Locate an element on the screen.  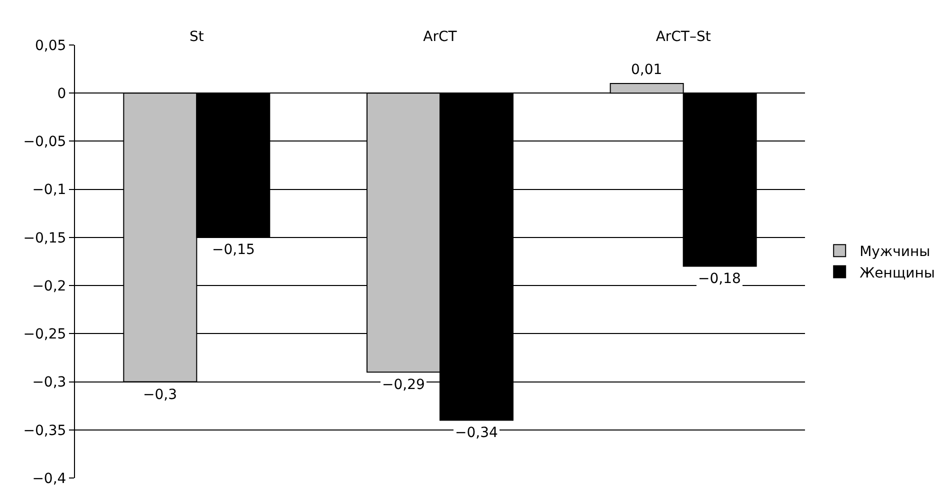
y-tick-label: 0 is located at coordinates (61, 94).